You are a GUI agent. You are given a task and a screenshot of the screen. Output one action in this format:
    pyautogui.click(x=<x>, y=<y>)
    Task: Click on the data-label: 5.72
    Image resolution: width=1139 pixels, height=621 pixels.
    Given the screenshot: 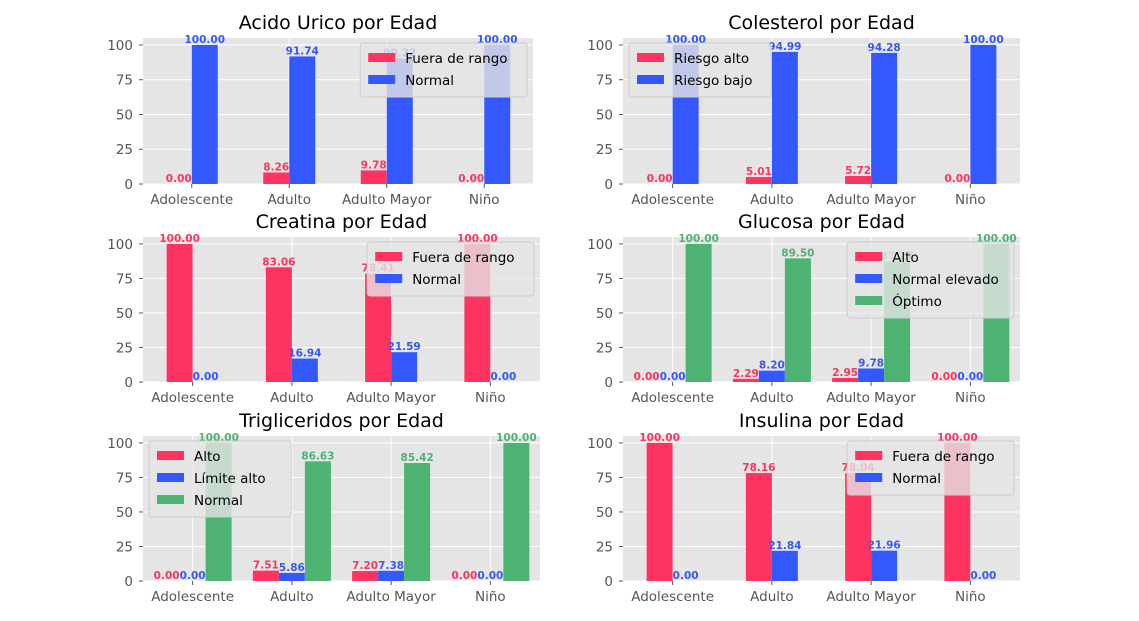 What is the action you would take?
    pyautogui.click(x=858, y=171)
    